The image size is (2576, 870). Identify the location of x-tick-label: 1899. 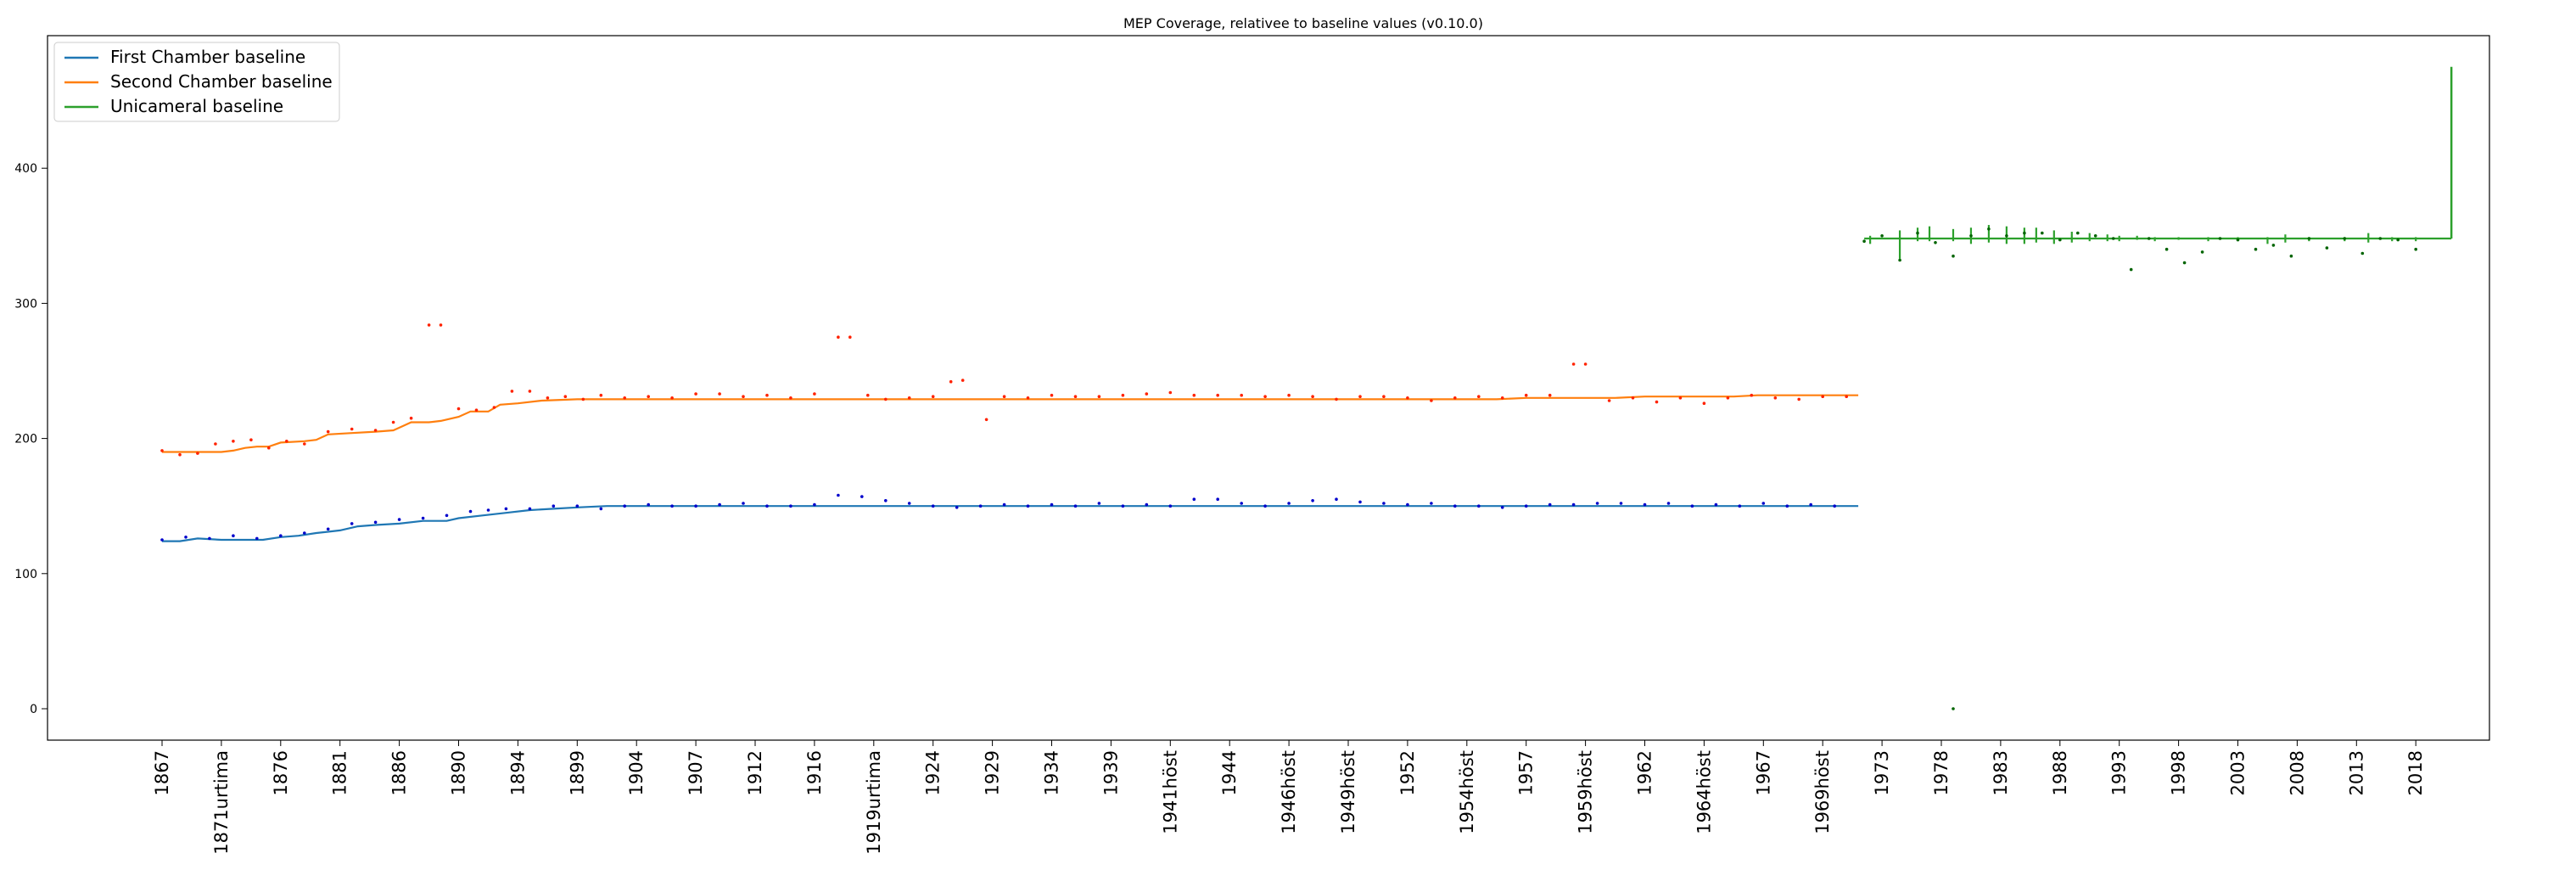
(577, 772).